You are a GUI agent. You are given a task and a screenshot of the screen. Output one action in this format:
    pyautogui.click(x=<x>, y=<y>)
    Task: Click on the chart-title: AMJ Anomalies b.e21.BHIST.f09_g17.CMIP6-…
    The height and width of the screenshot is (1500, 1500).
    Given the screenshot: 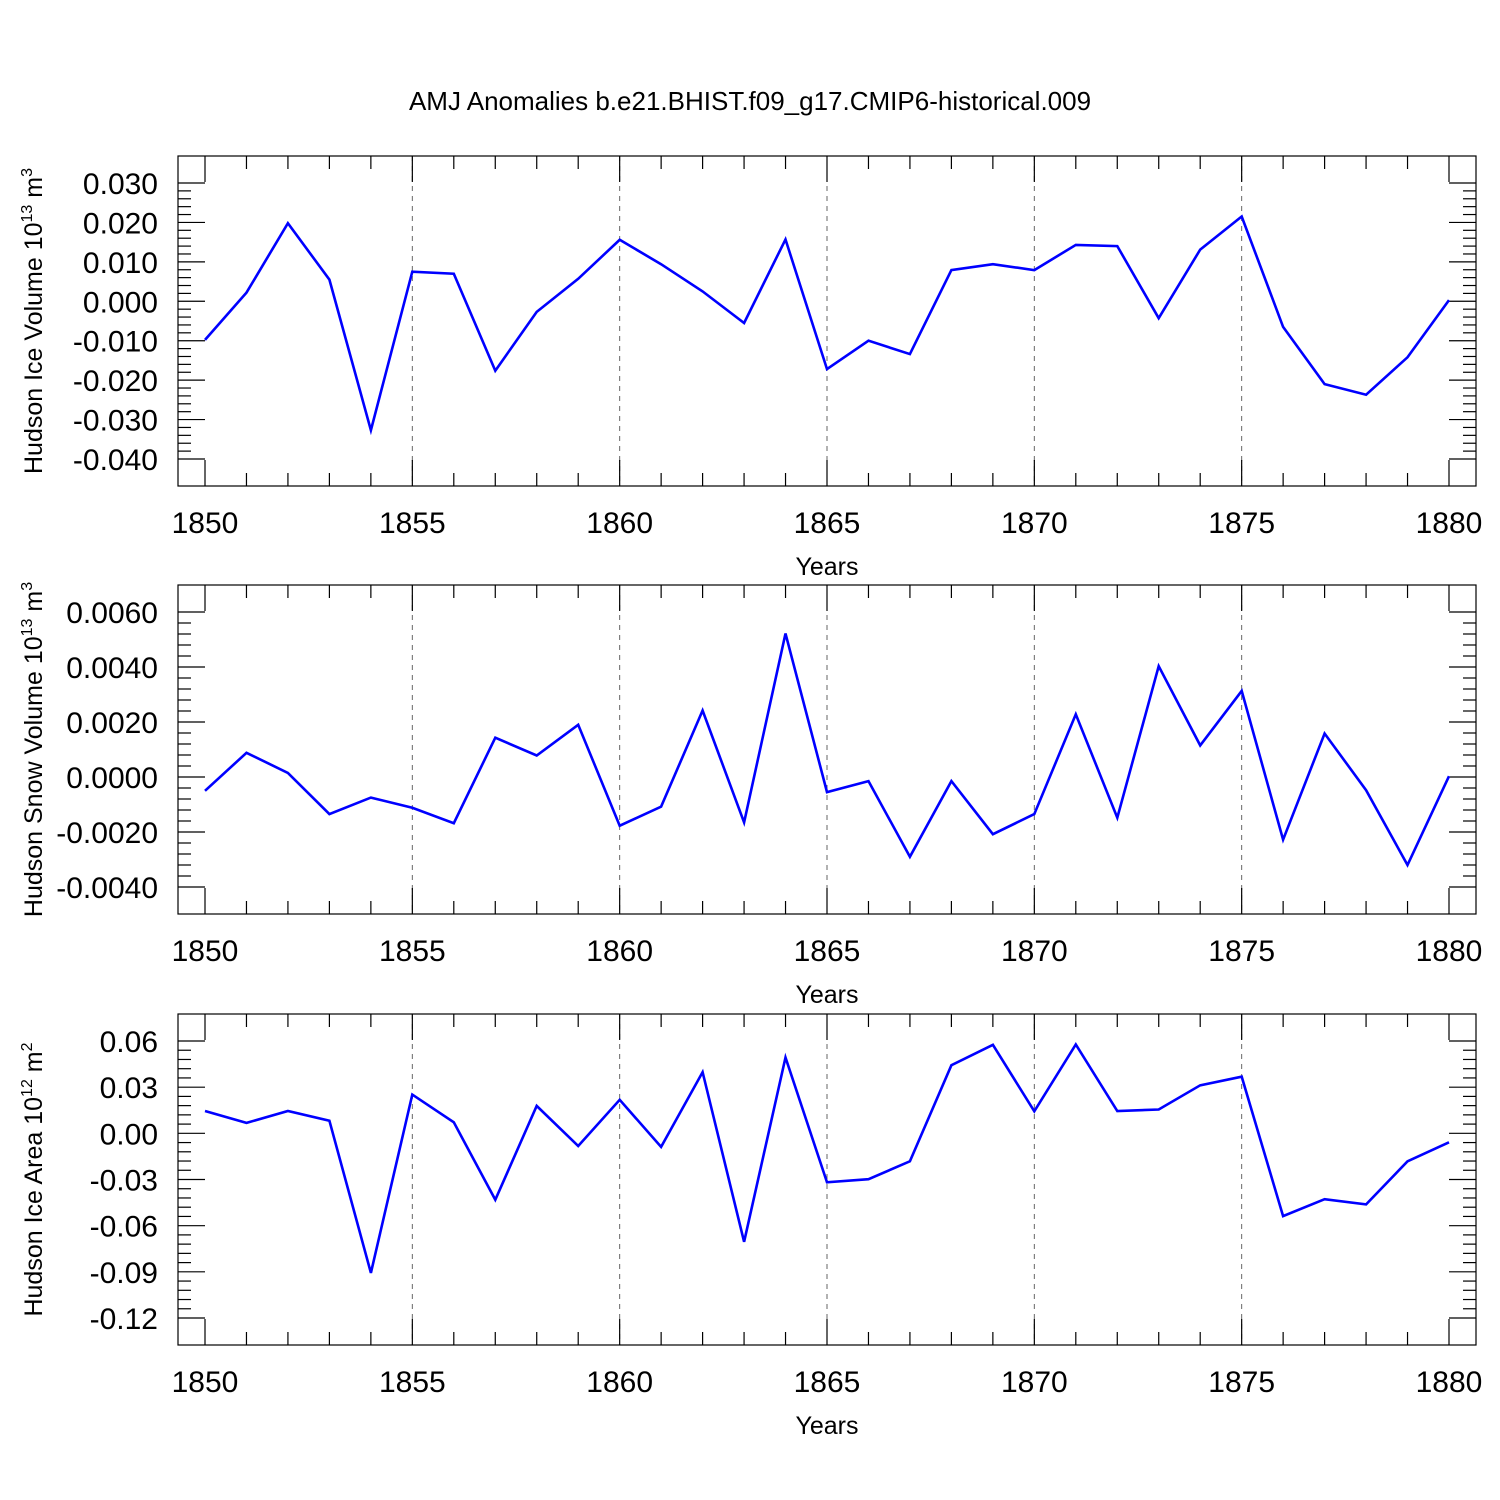 What is the action you would take?
    pyautogui.click(x=750, y=101)
    